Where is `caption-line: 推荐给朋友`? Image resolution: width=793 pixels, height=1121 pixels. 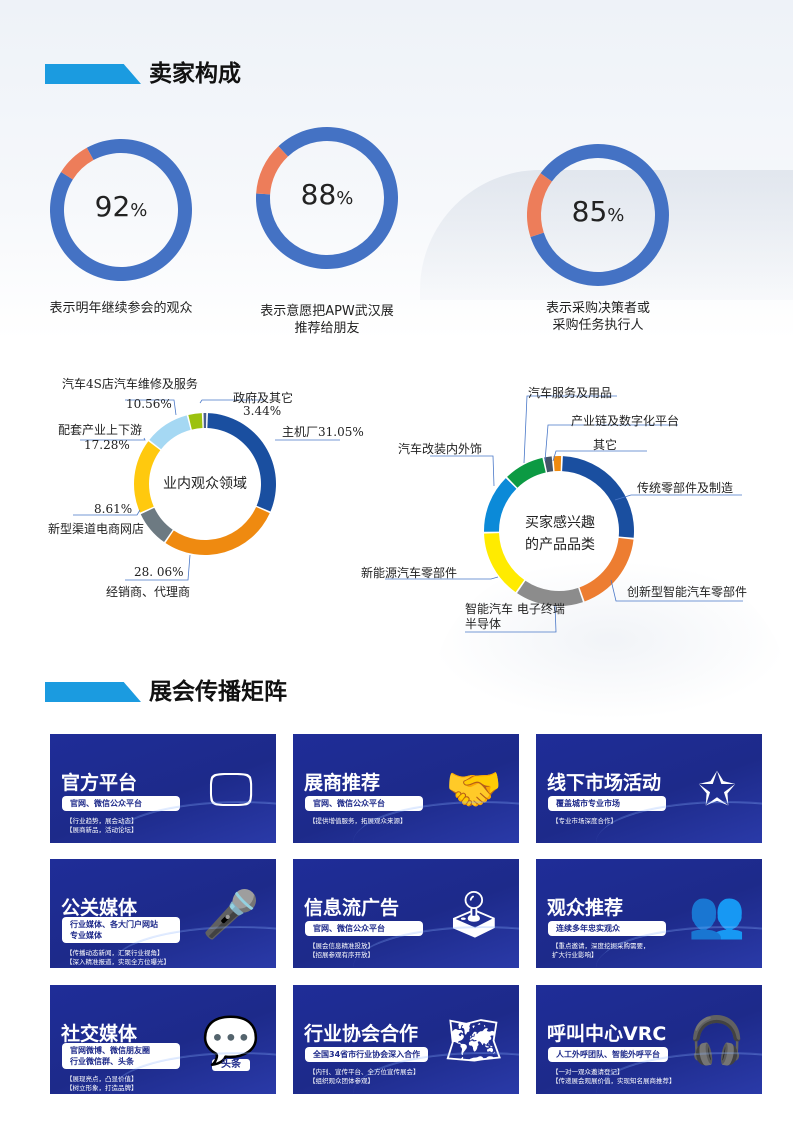 caption-line: 推荐给朋友 is located at coordinates (327, 328).